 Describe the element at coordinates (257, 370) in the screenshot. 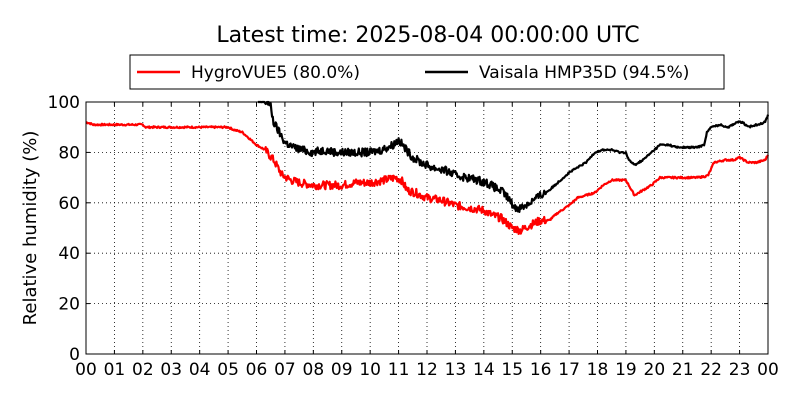

I see `x-tick-label: 06` at that location.